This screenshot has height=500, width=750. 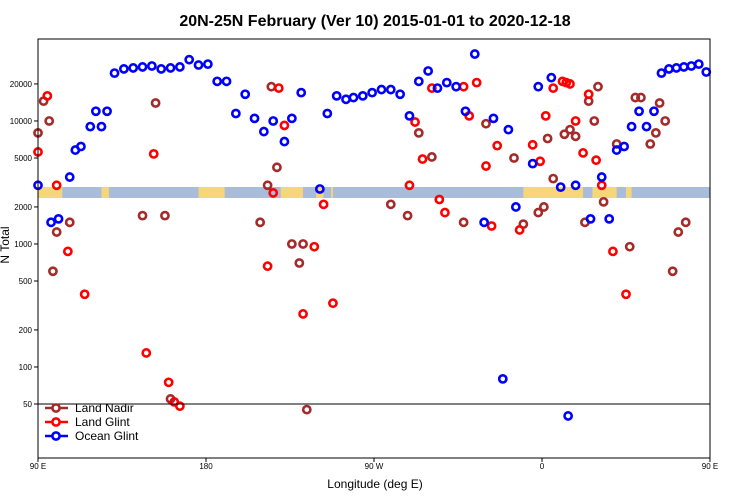 I want to click on map-strip, so click(x=374, y=192).